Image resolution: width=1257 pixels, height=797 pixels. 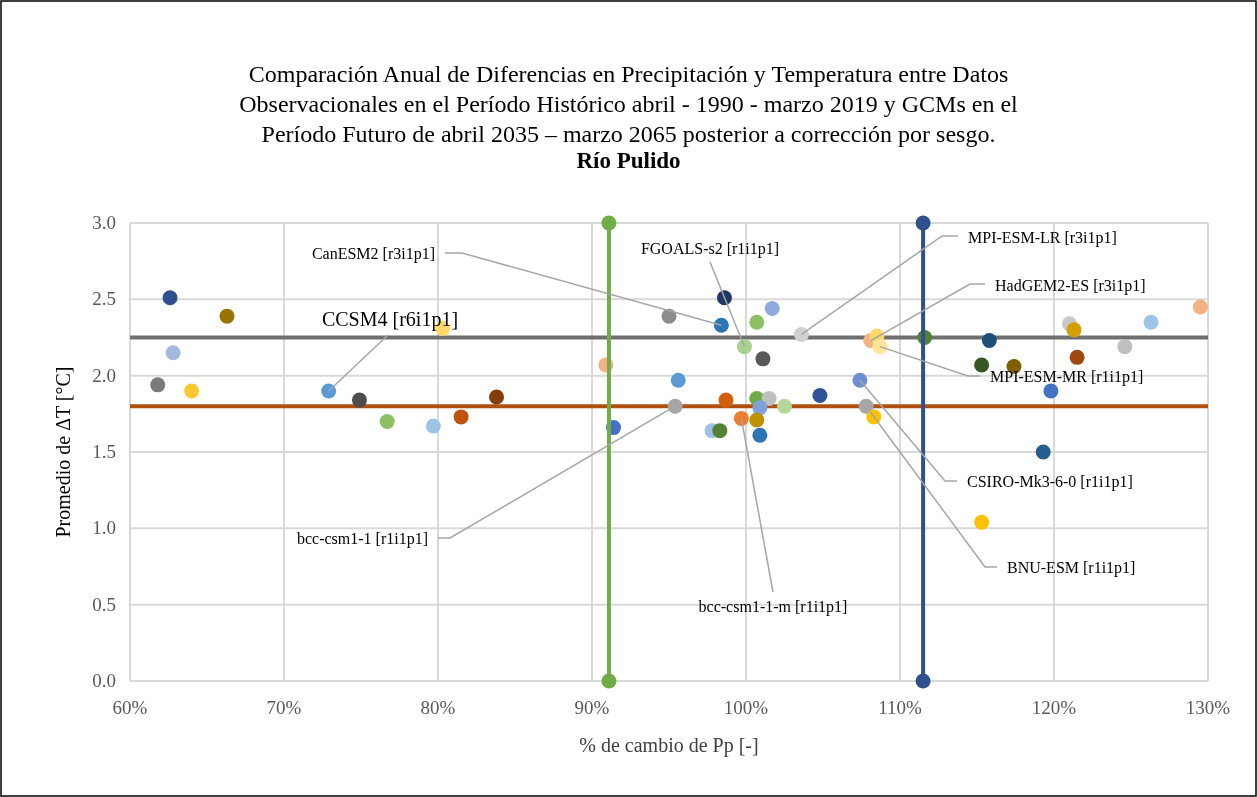 I want to click on chart-title: Comparación Anual de Diferencias en Precipitación y Temperatura entre Datos Observacionales en el Período Histórico abril - 1990 - marzo 2019 y GCMs en el Período Futuro de abril 2035 – marzo 2065 posterior a corrección por sesgo., so click(x=629, y=104).